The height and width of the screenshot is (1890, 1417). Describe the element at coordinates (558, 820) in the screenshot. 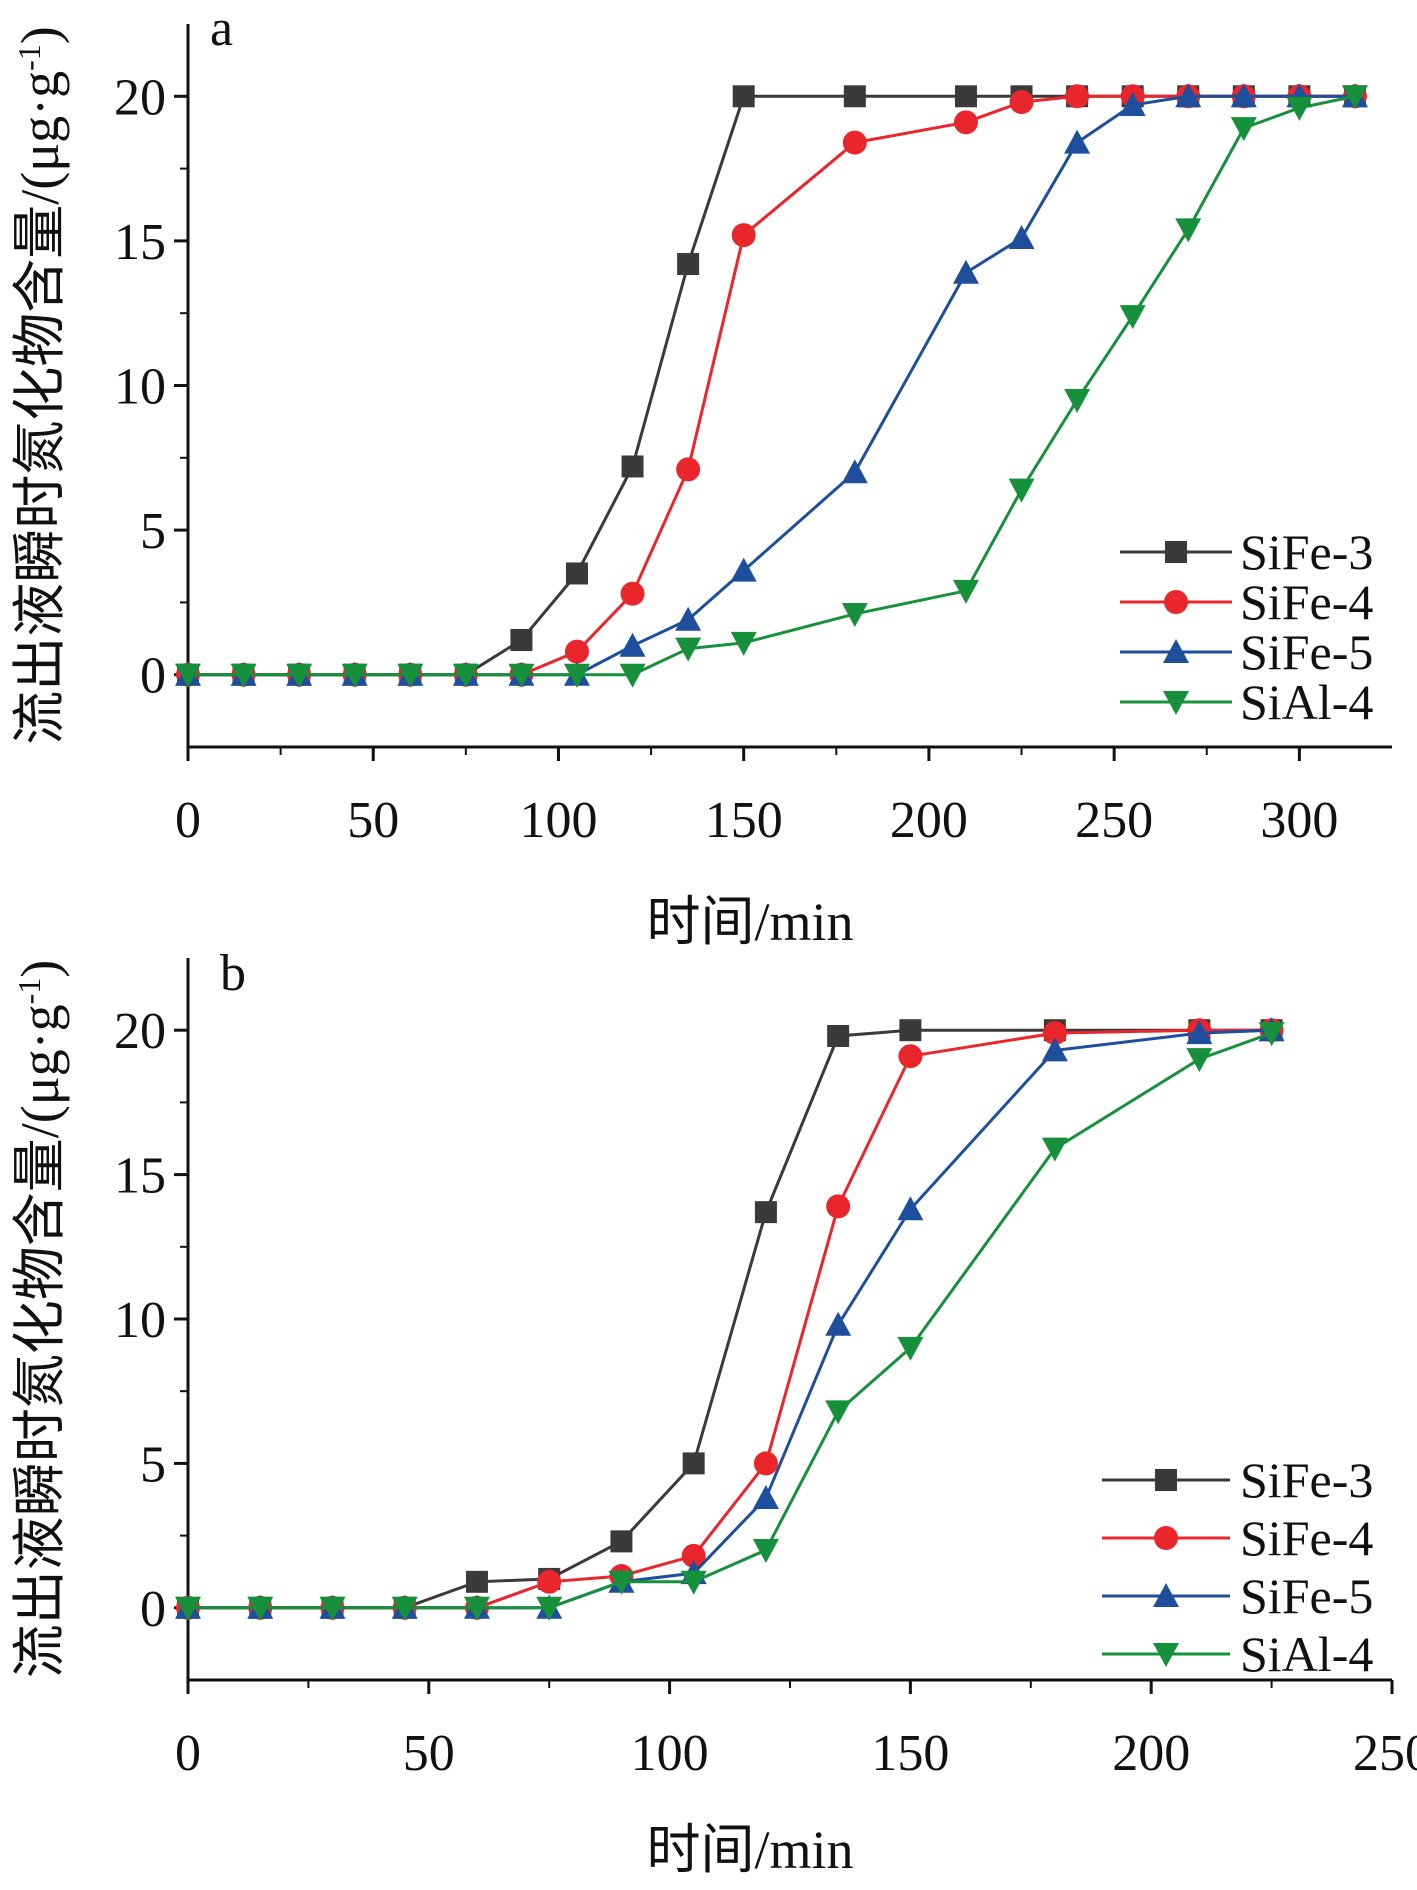

I see `x-tick-label: 100` at that location.